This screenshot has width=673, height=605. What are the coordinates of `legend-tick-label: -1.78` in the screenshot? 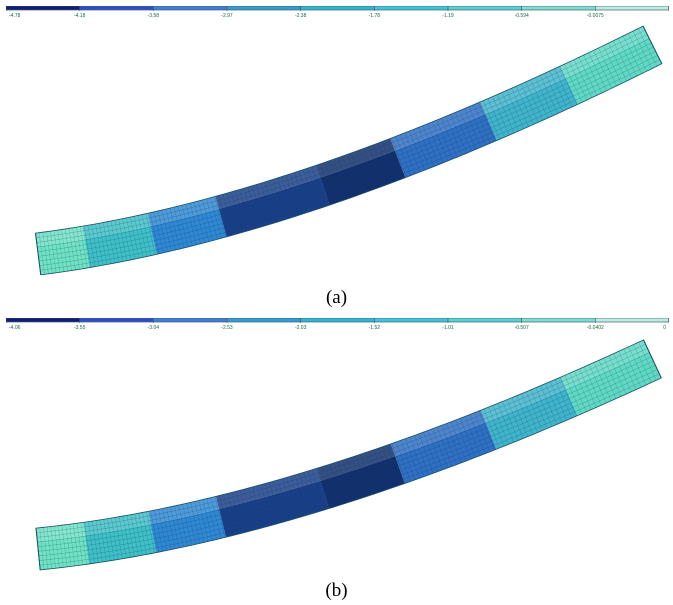 It's located at (375, 16).